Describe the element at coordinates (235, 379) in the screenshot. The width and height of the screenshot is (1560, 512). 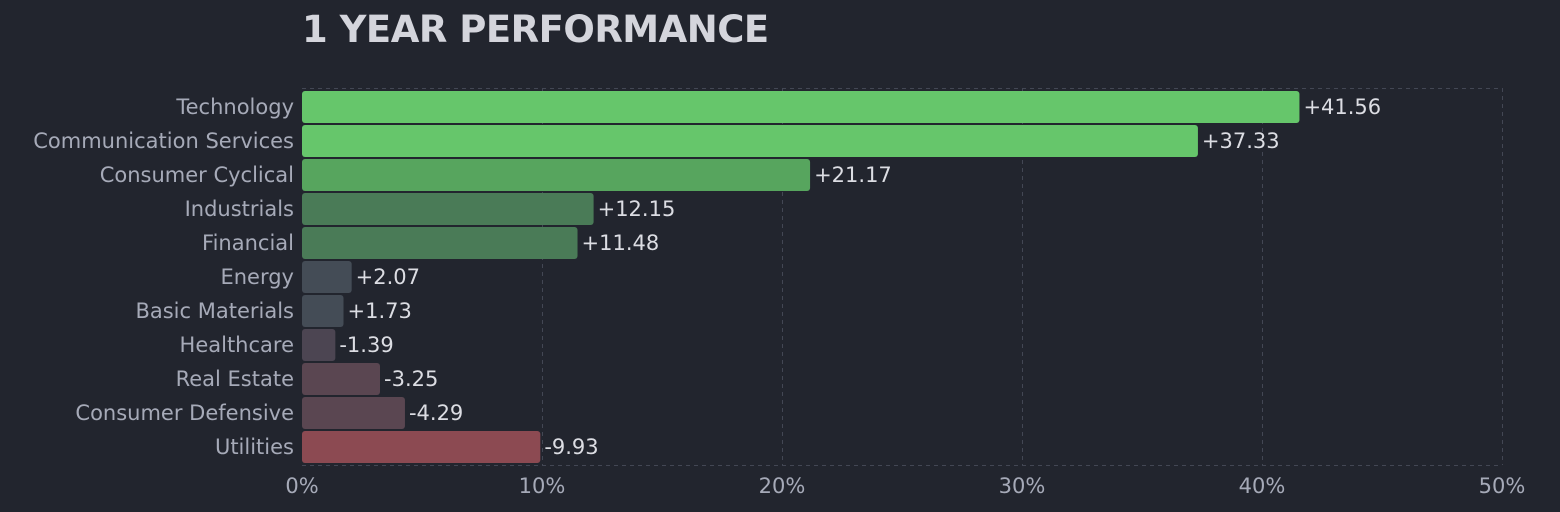
I see `category-label-real-estate: Real Estate` at that location.